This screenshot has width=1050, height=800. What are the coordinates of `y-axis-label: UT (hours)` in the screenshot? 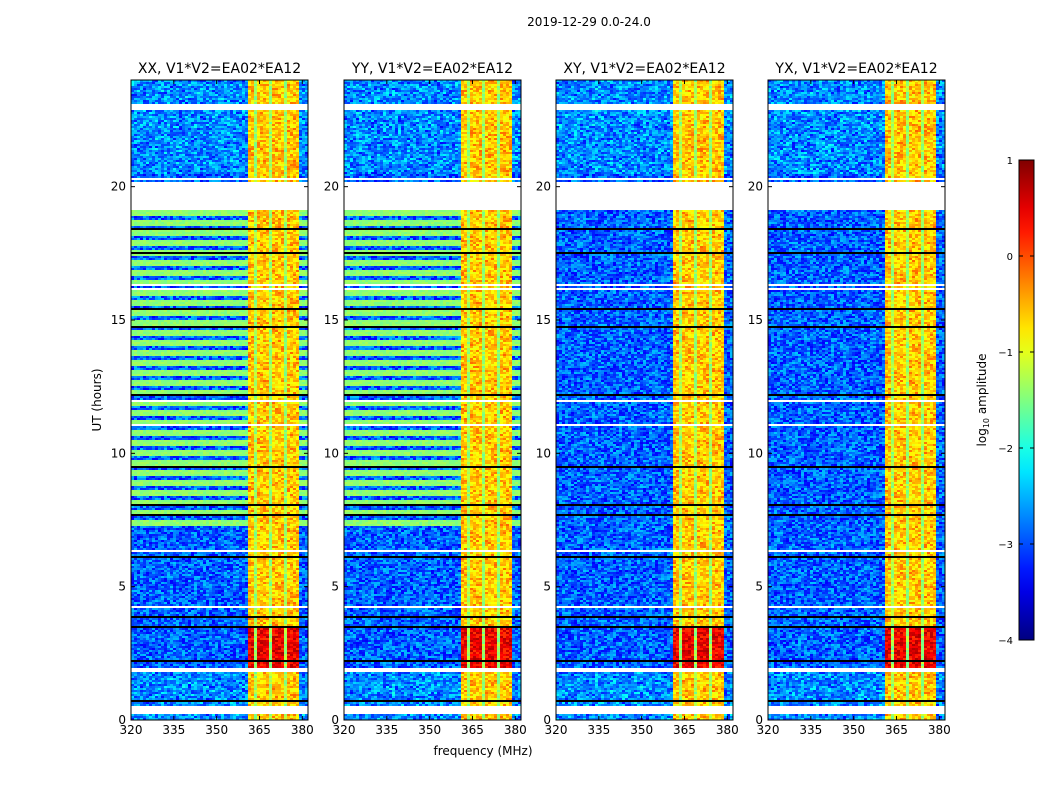 It's located at (97, 399).